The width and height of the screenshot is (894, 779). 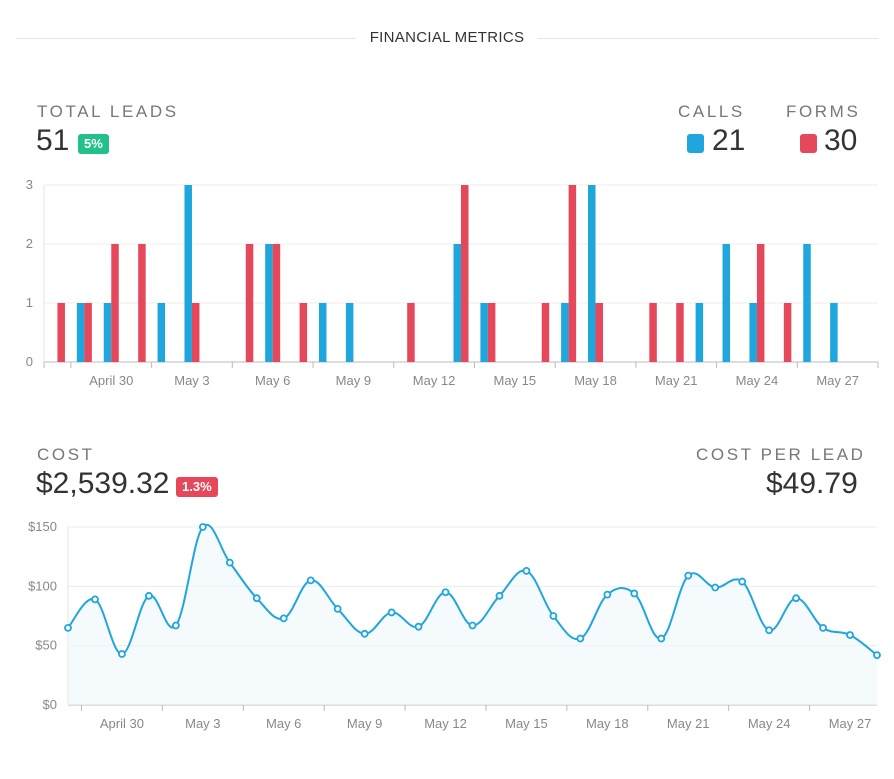 What do you see at coordinates (108, 111) in the screenshot?
I see `total-leads-label: TOTAL LEADS` at bounding box center [108, 111].